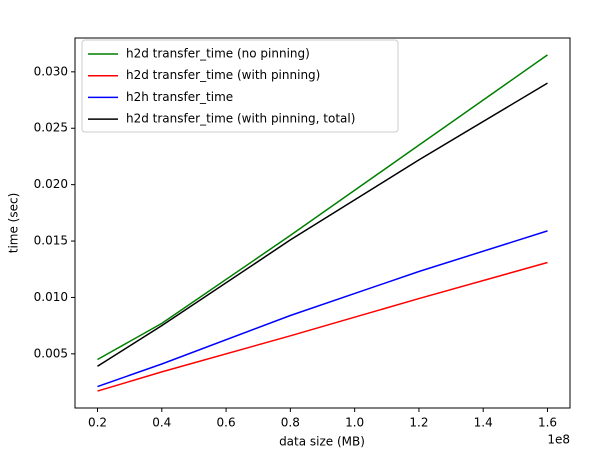 Image resolution: width=589 pixels, height=456 pixels. Describe the element at coordinates (51, 353) in the screenshot. I see `y-tick-label: 0.005` at that location.